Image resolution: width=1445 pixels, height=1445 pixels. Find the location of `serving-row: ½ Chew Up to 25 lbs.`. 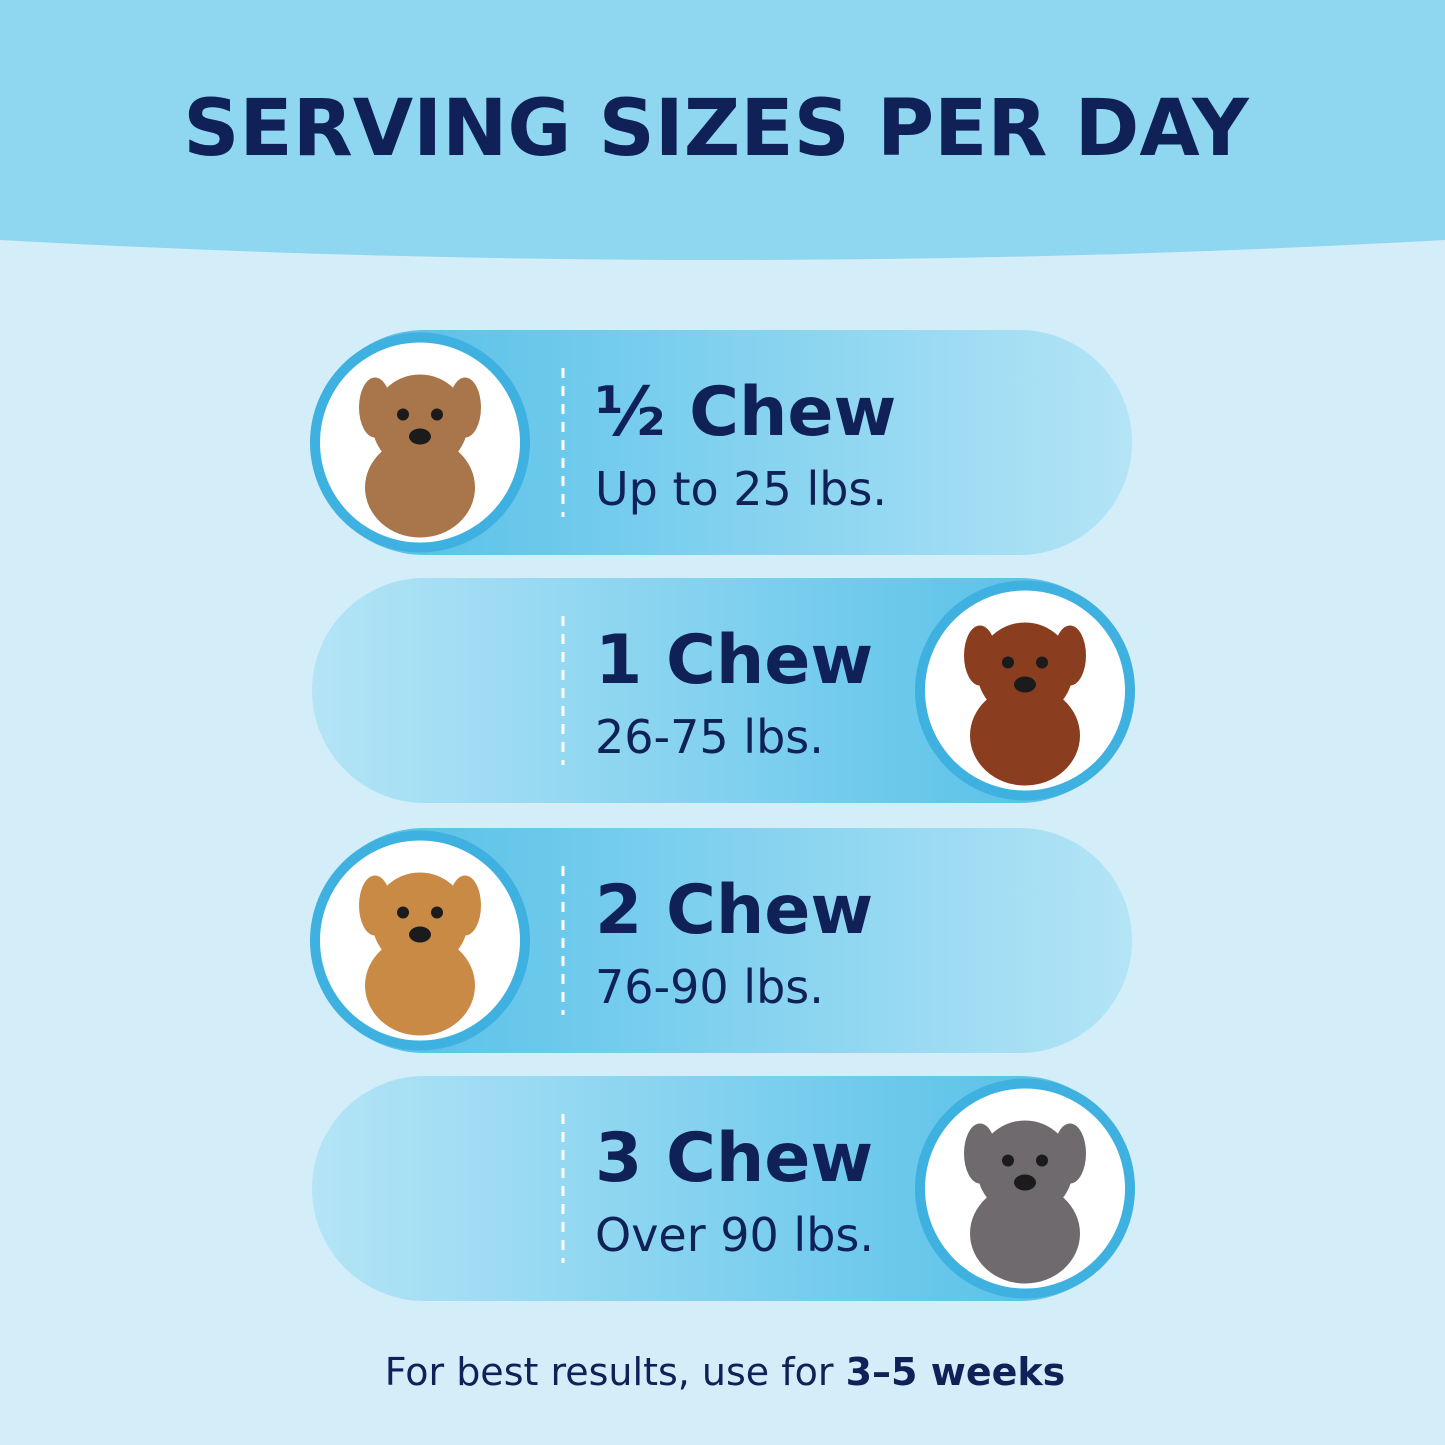

serving-row: ½ Chew Up to 25 lbs. is located at coordinates (721, 442).